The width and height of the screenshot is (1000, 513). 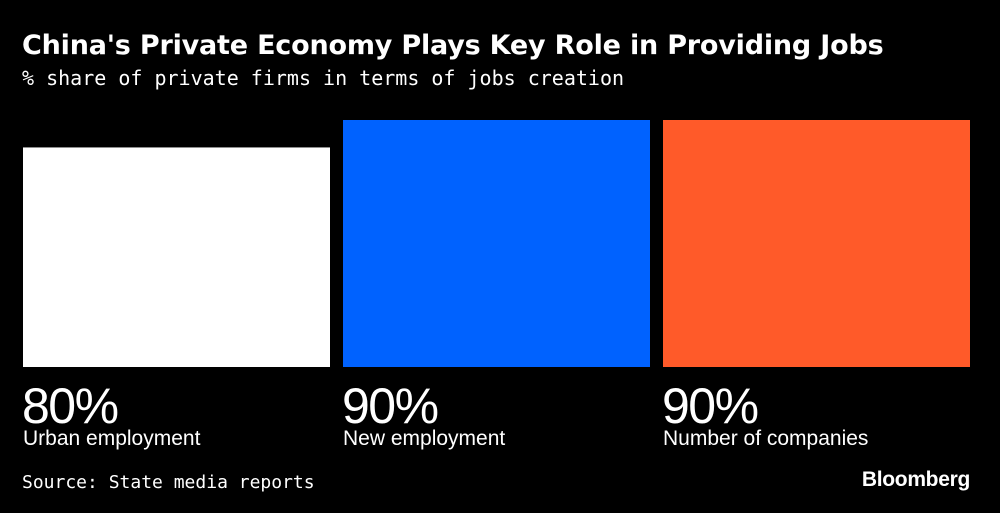 I want to click on category-label-urban-employment: Urban employment, so click(x=112, y=438).